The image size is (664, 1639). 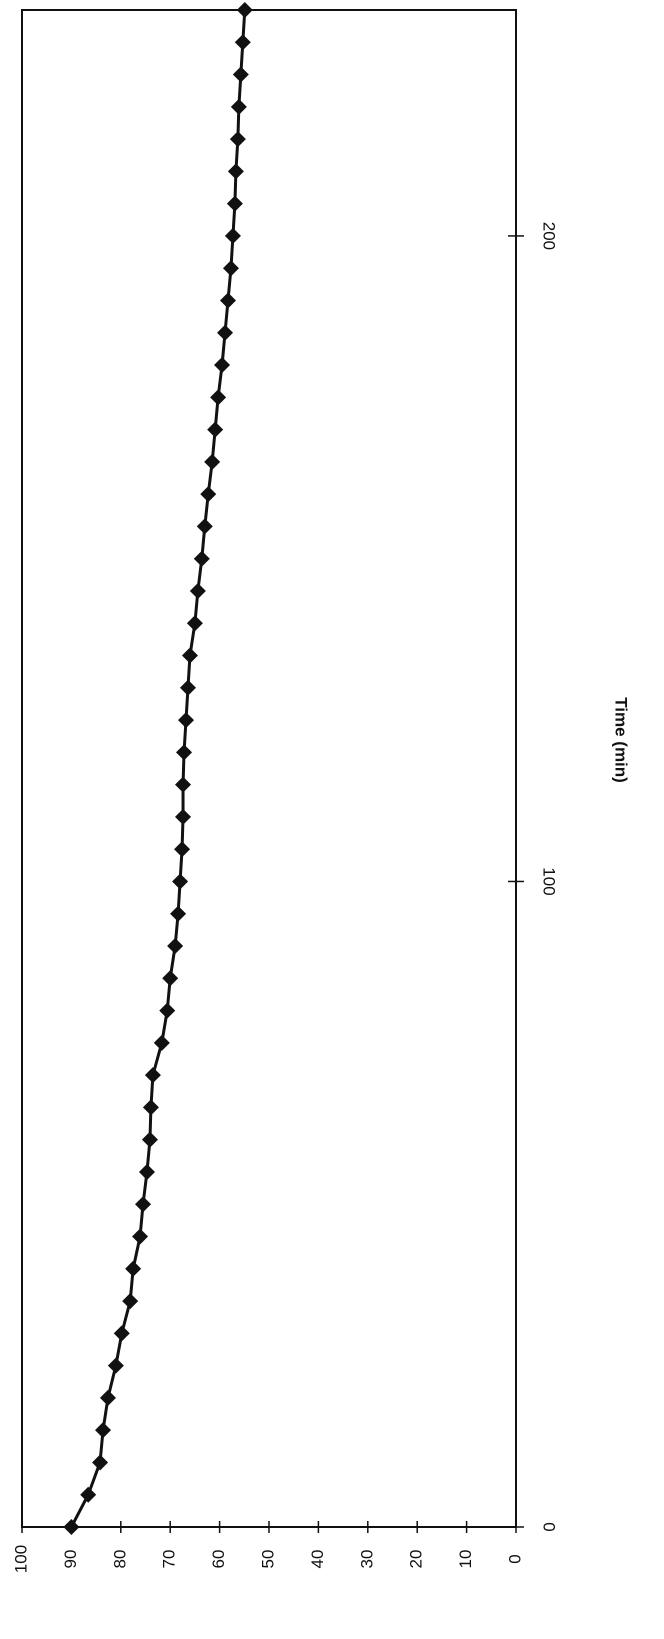 I want to click on y-tick-label: 70, so click(x=169, y=1559).